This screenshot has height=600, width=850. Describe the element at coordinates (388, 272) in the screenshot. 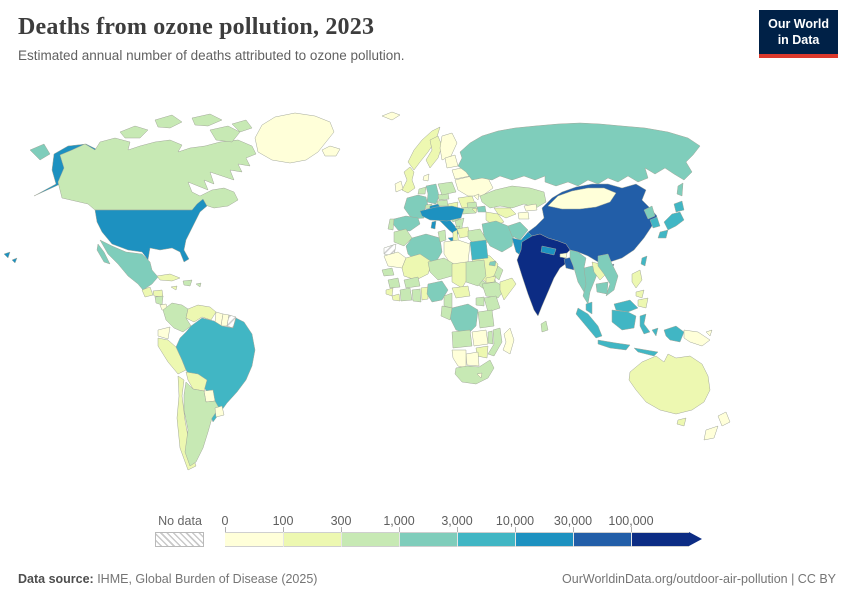

I see `country-senegal` at that location.